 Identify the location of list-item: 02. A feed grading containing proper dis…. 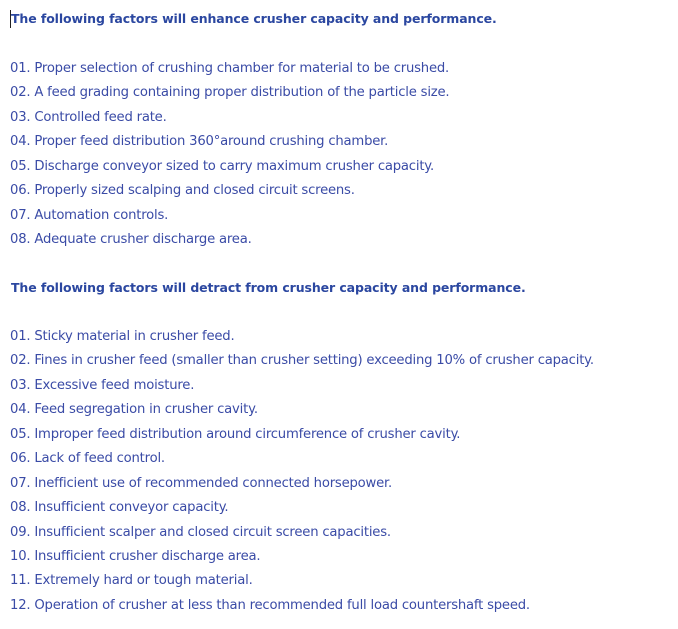
(230, 93).